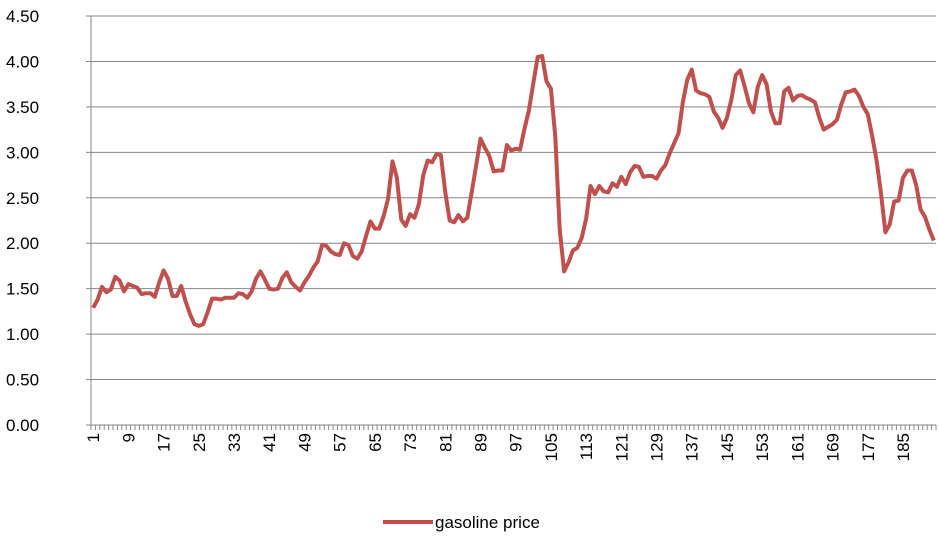  Describe the element at coordinates (903, 447) in the screenshot. I see `x-tick-label: 185` at that location.